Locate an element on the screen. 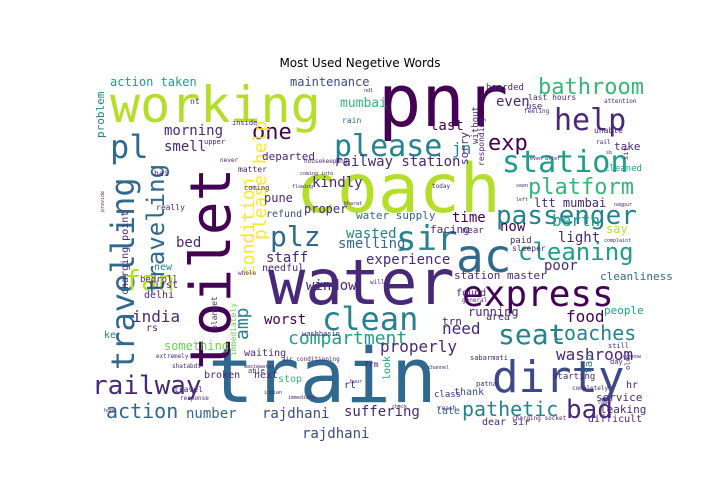 Image resolution: width=720 pixels, height=504 pixels. word-whole: whole is located at coordinates (247, 273).